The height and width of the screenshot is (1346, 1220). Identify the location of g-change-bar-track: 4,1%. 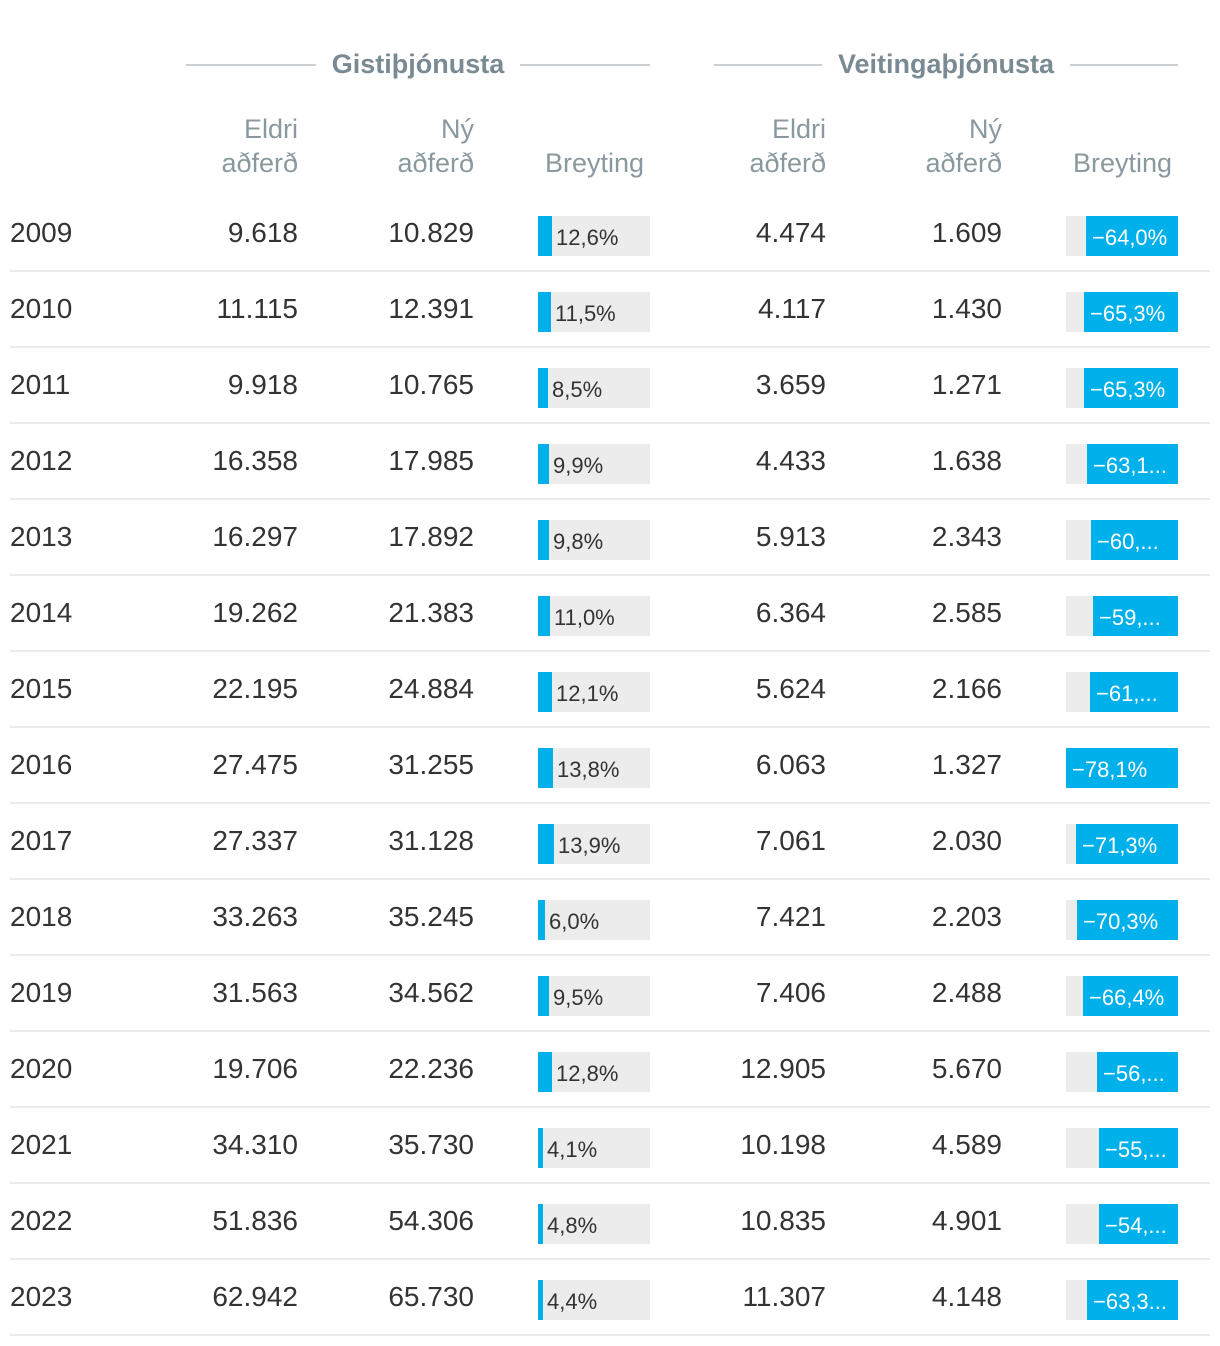
(594, 1148).